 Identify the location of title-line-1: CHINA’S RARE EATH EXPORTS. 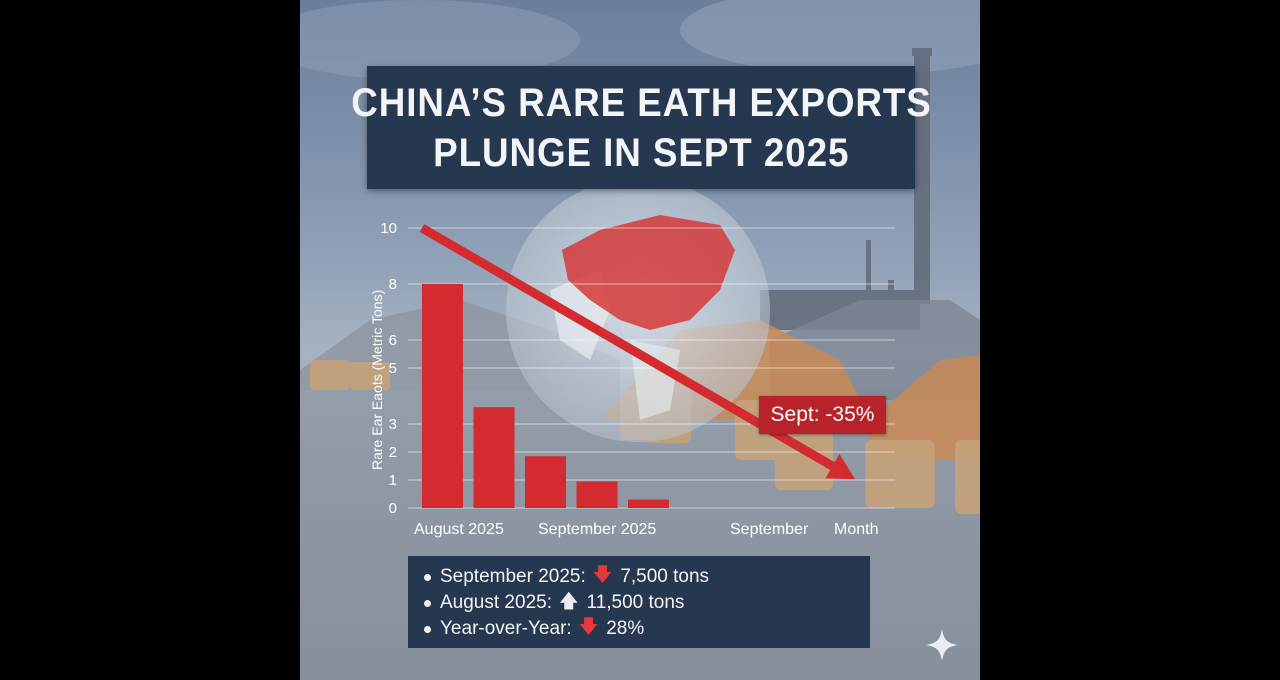
(641, 102).